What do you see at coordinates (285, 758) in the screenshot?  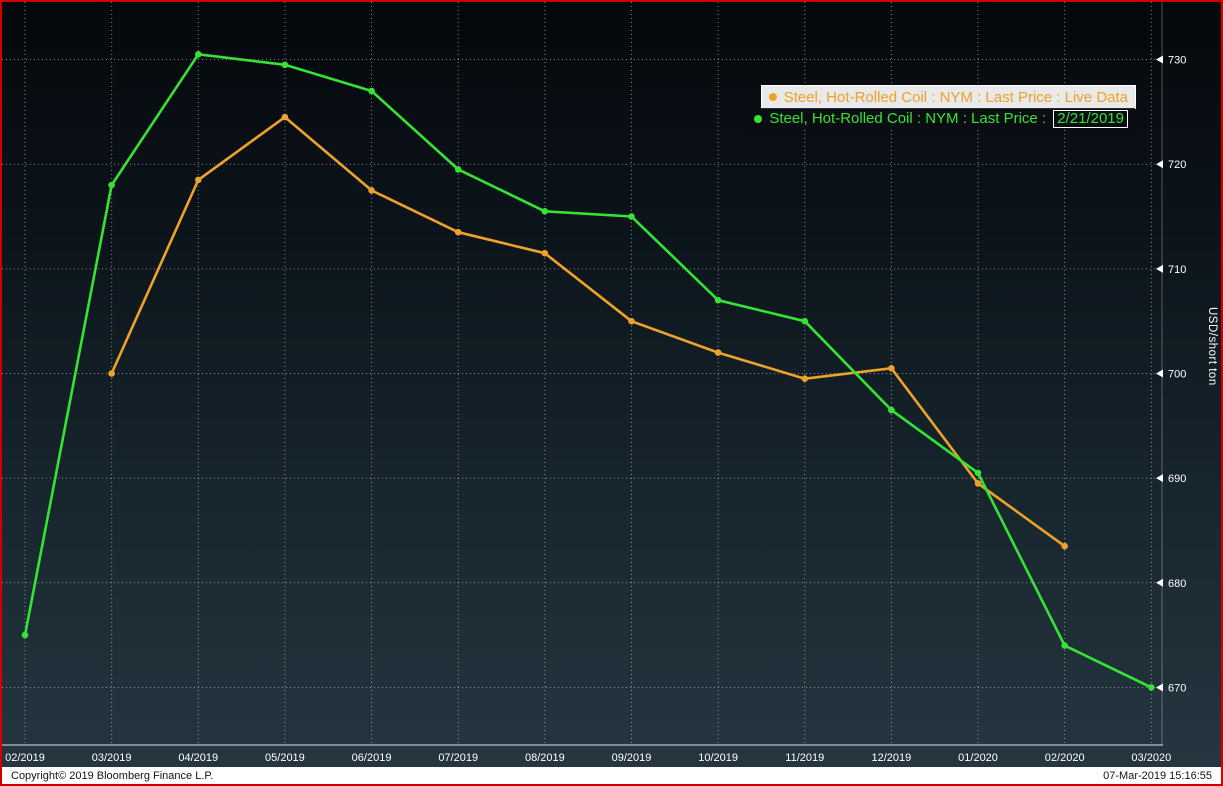 I see `x-axis-label: 05/2019` at bounding box center [285, 758].